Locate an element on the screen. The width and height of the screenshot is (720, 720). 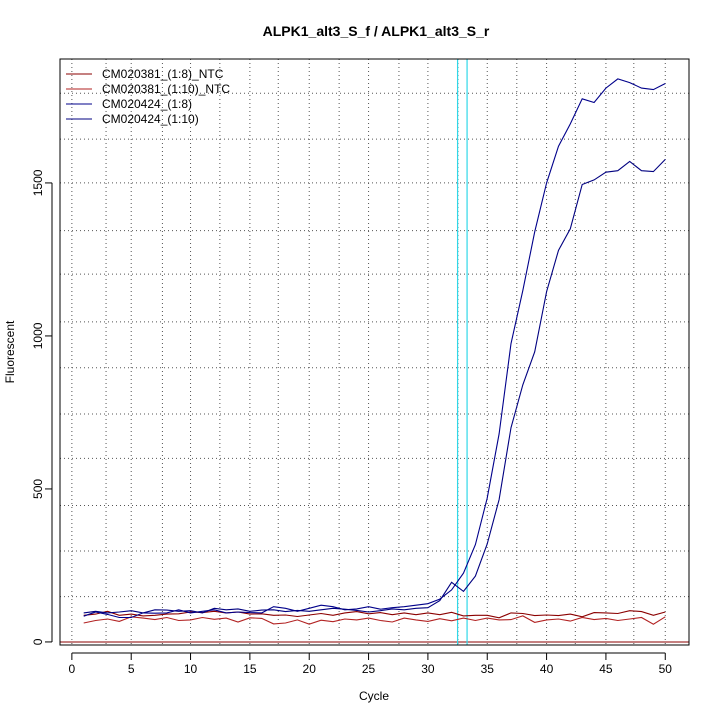
legend-label-4: CM020424_(1:10) is located at coordinates (150, 119).